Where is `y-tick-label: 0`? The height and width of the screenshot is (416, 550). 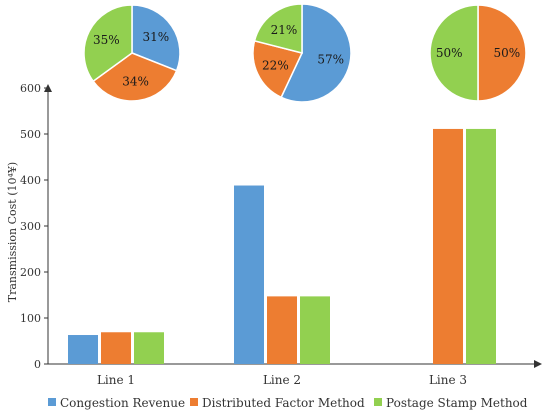 y-tick-label: 0 is located at coordinates (37, 364).